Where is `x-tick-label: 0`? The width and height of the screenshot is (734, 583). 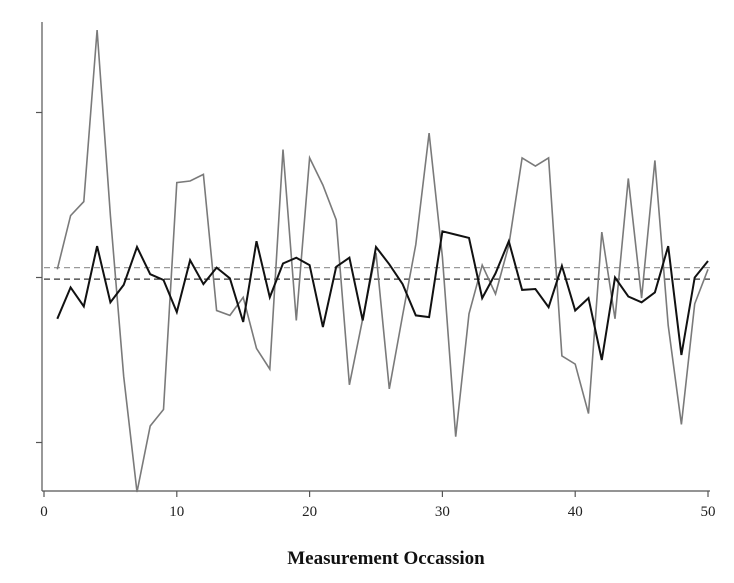
x-tick-label: 0 is located at coordinates (44, 512).